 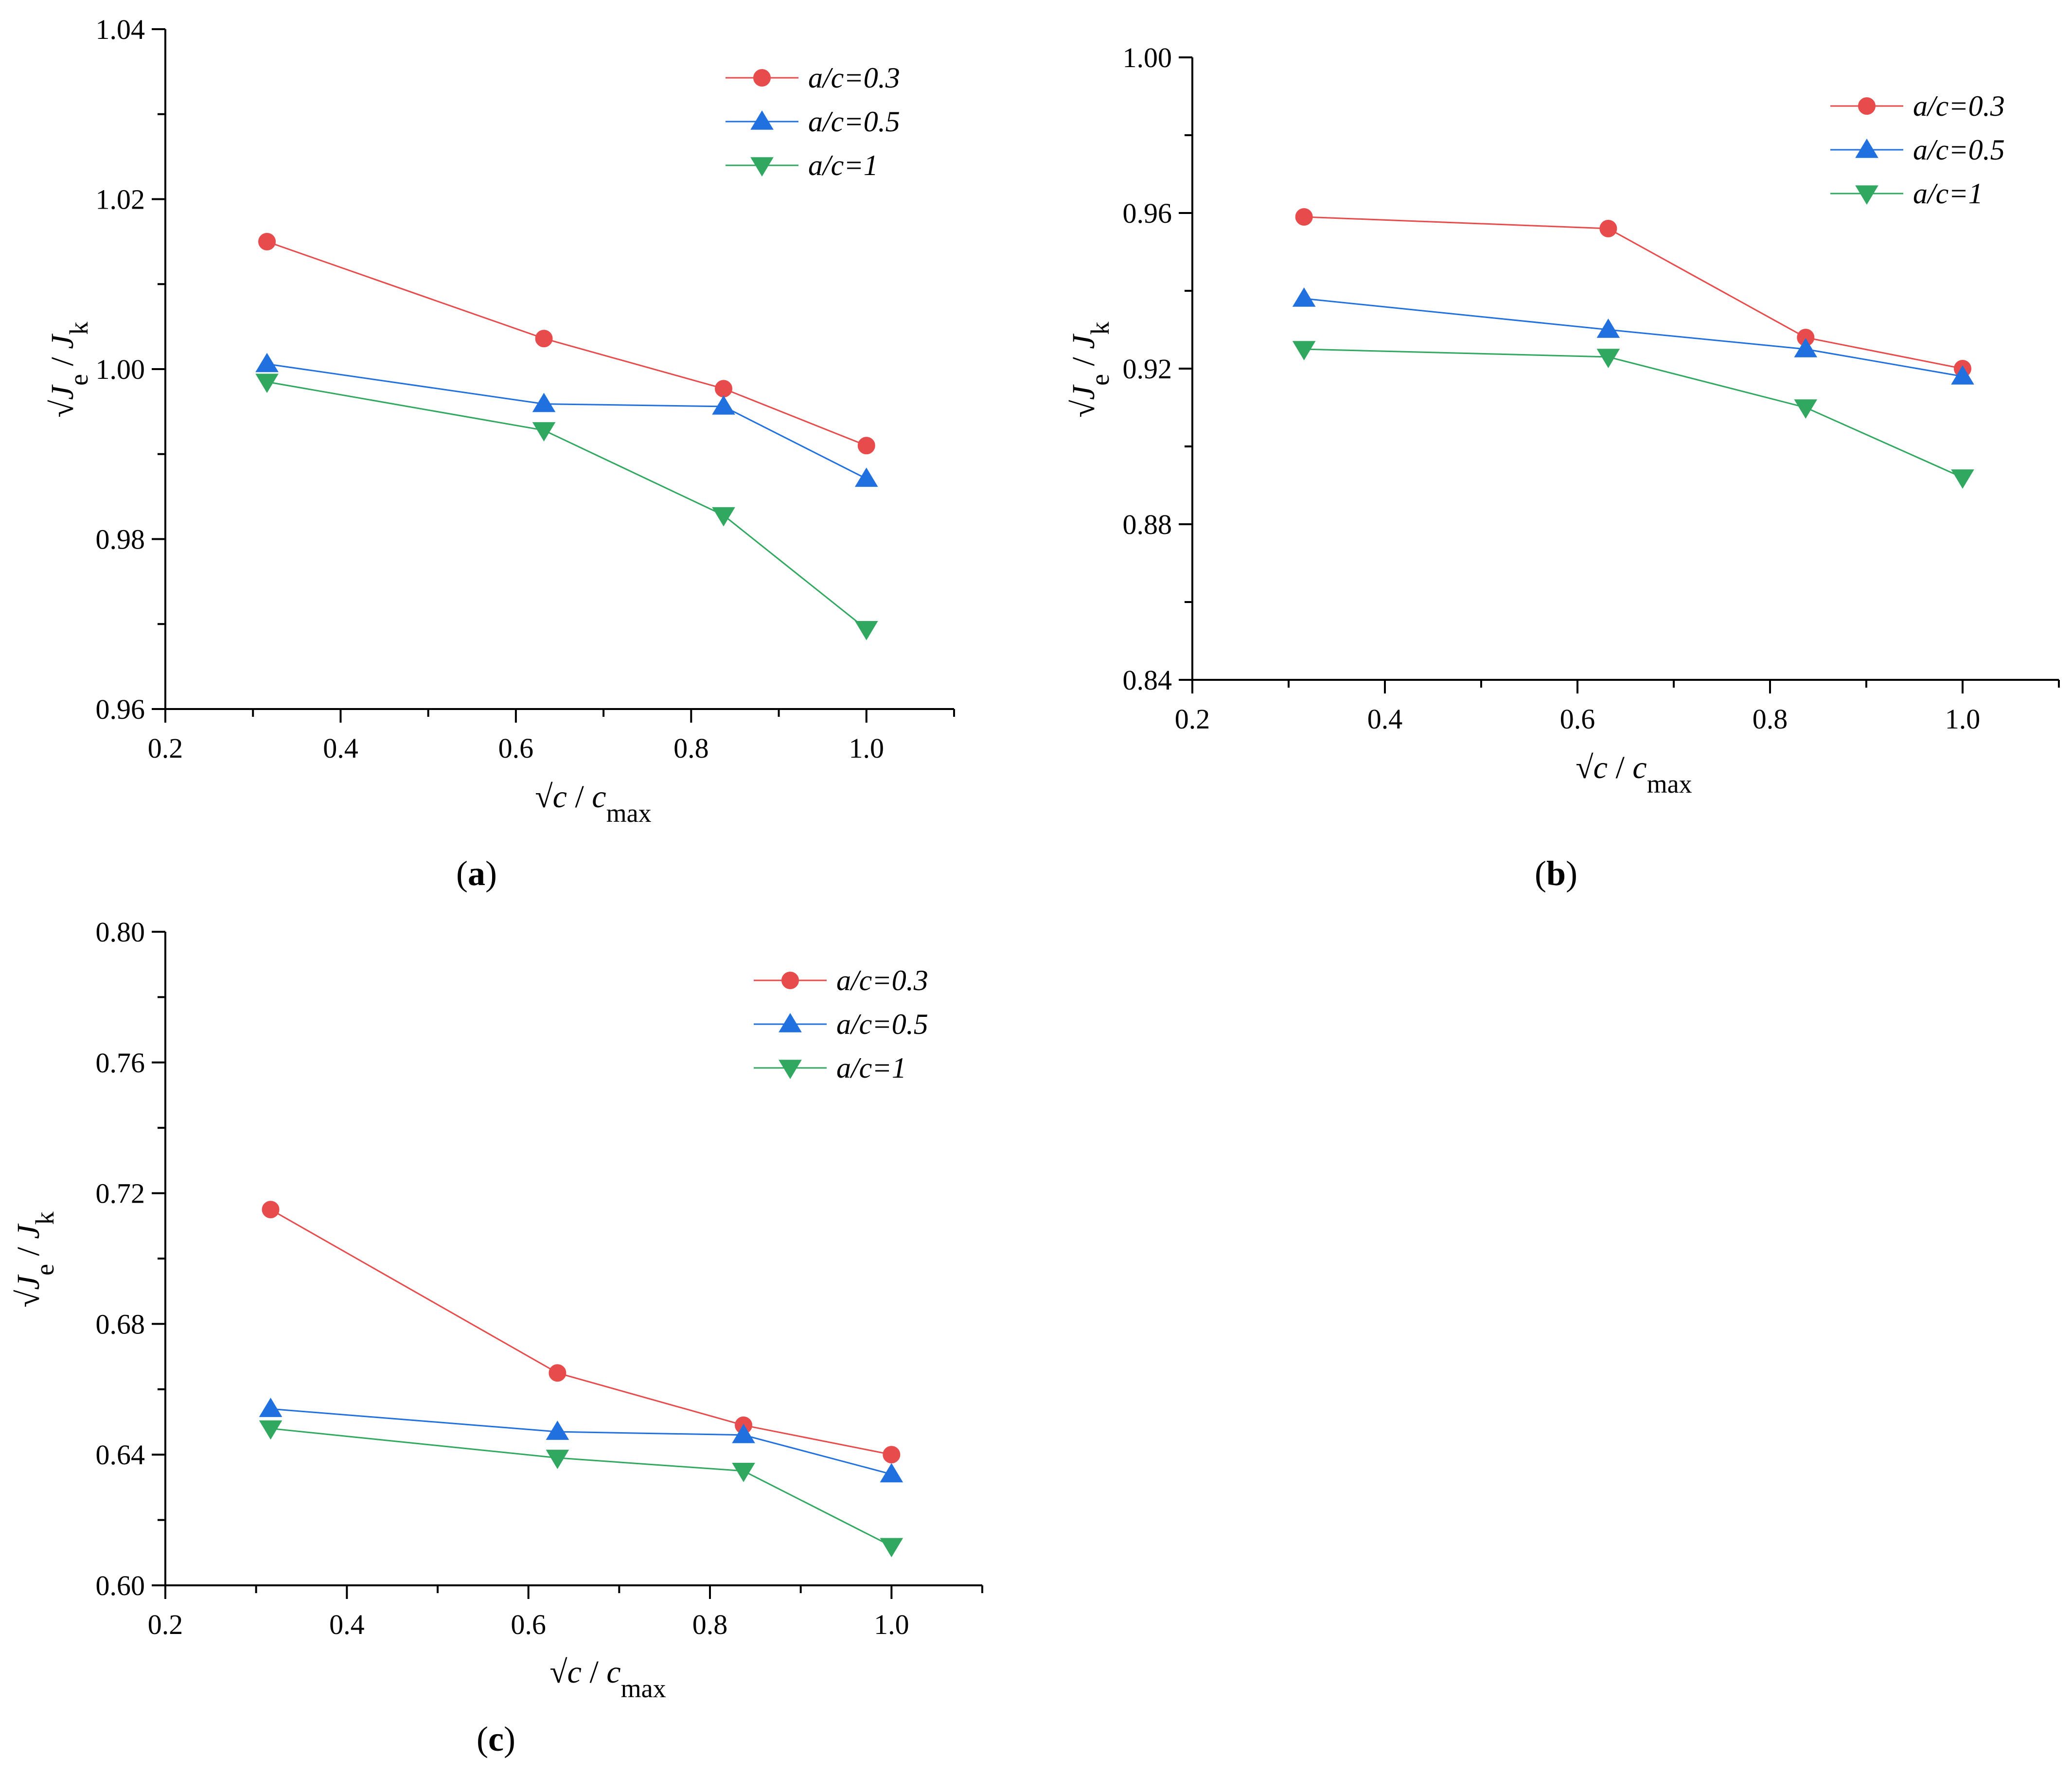 What do you see at coordinates (120, 539) in the screenshot?
I see `y-tick-label: 0.98` at bounding box center [120, 539].